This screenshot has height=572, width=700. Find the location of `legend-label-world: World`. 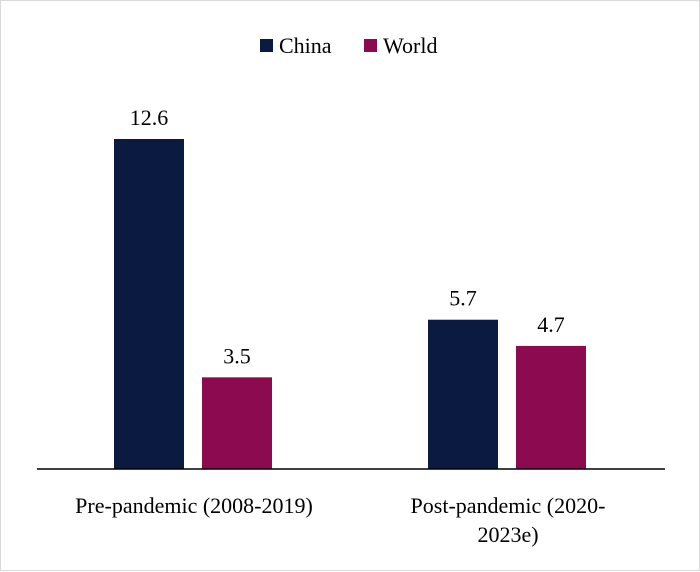

legend-label-world: World is located at coordinates (410, 45).